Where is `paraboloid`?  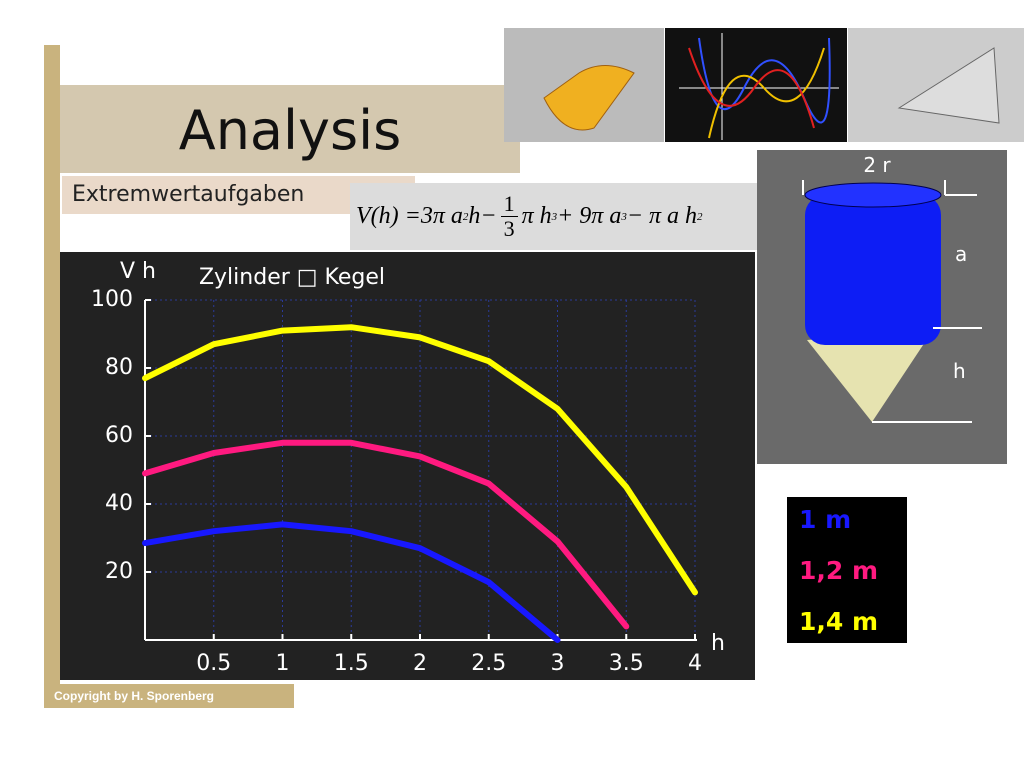
paraboloid is located at coordinates (589, 98).